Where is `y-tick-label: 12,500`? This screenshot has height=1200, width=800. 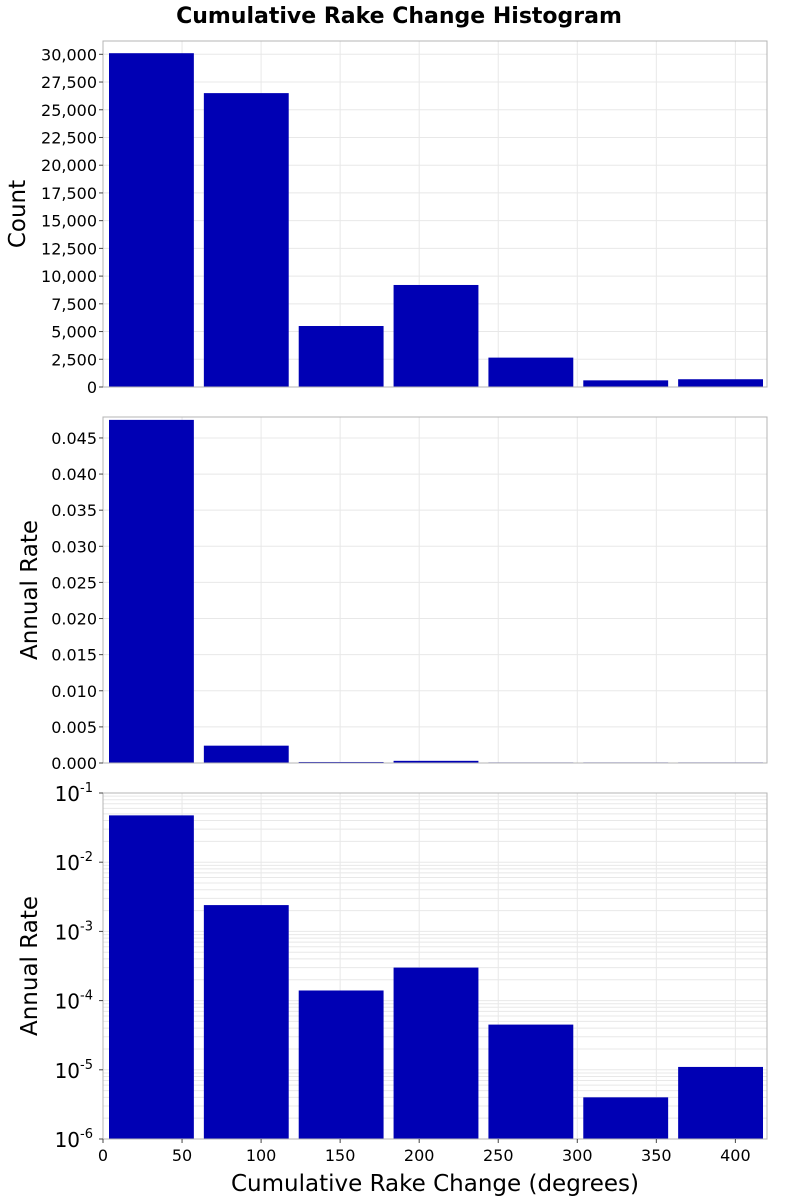
y-tick-label: 12,500 is located at coordinates (69, 248).